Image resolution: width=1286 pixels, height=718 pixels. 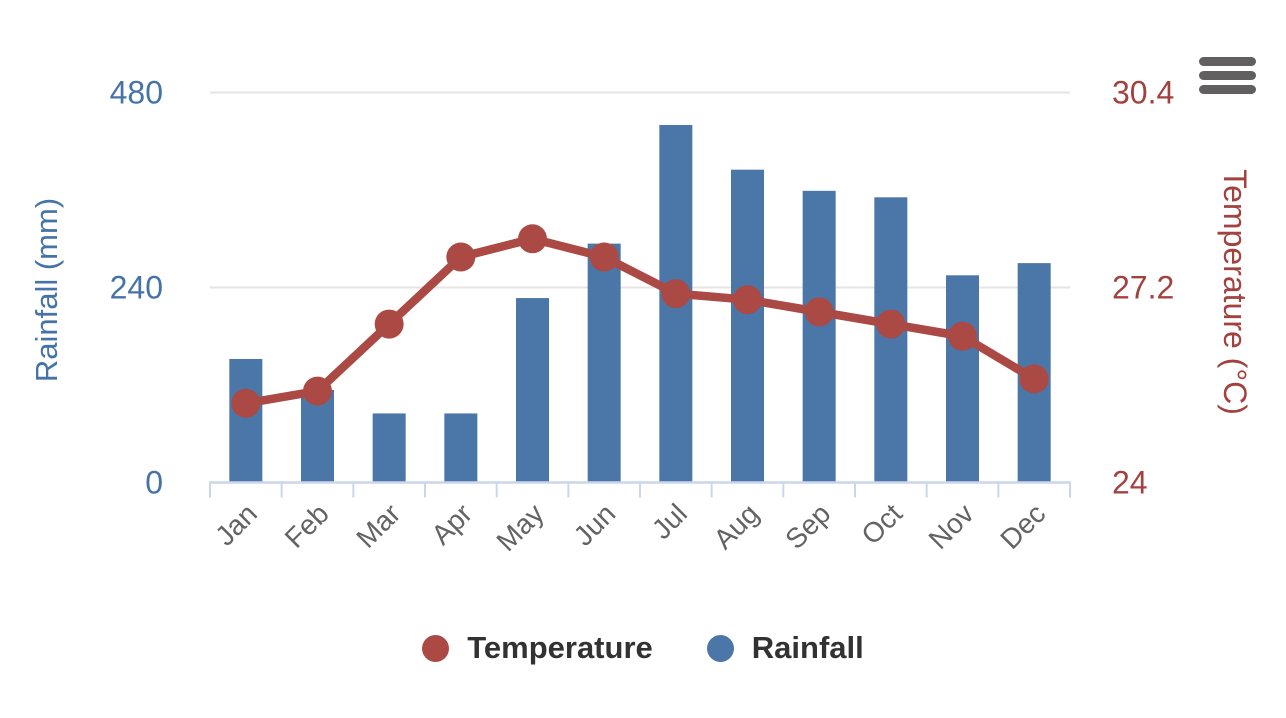 I want to click on bar-jan, so click(x=246, y=420).